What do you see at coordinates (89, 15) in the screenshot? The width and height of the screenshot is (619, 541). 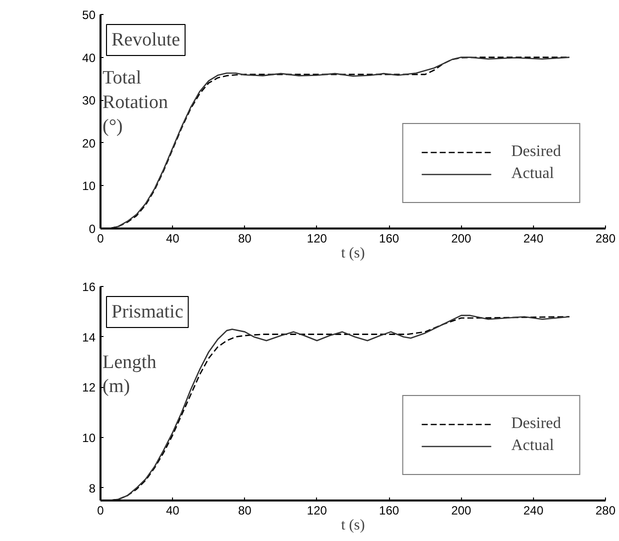 I see `y-tick-label: 50` at bounding box center [89, 15].